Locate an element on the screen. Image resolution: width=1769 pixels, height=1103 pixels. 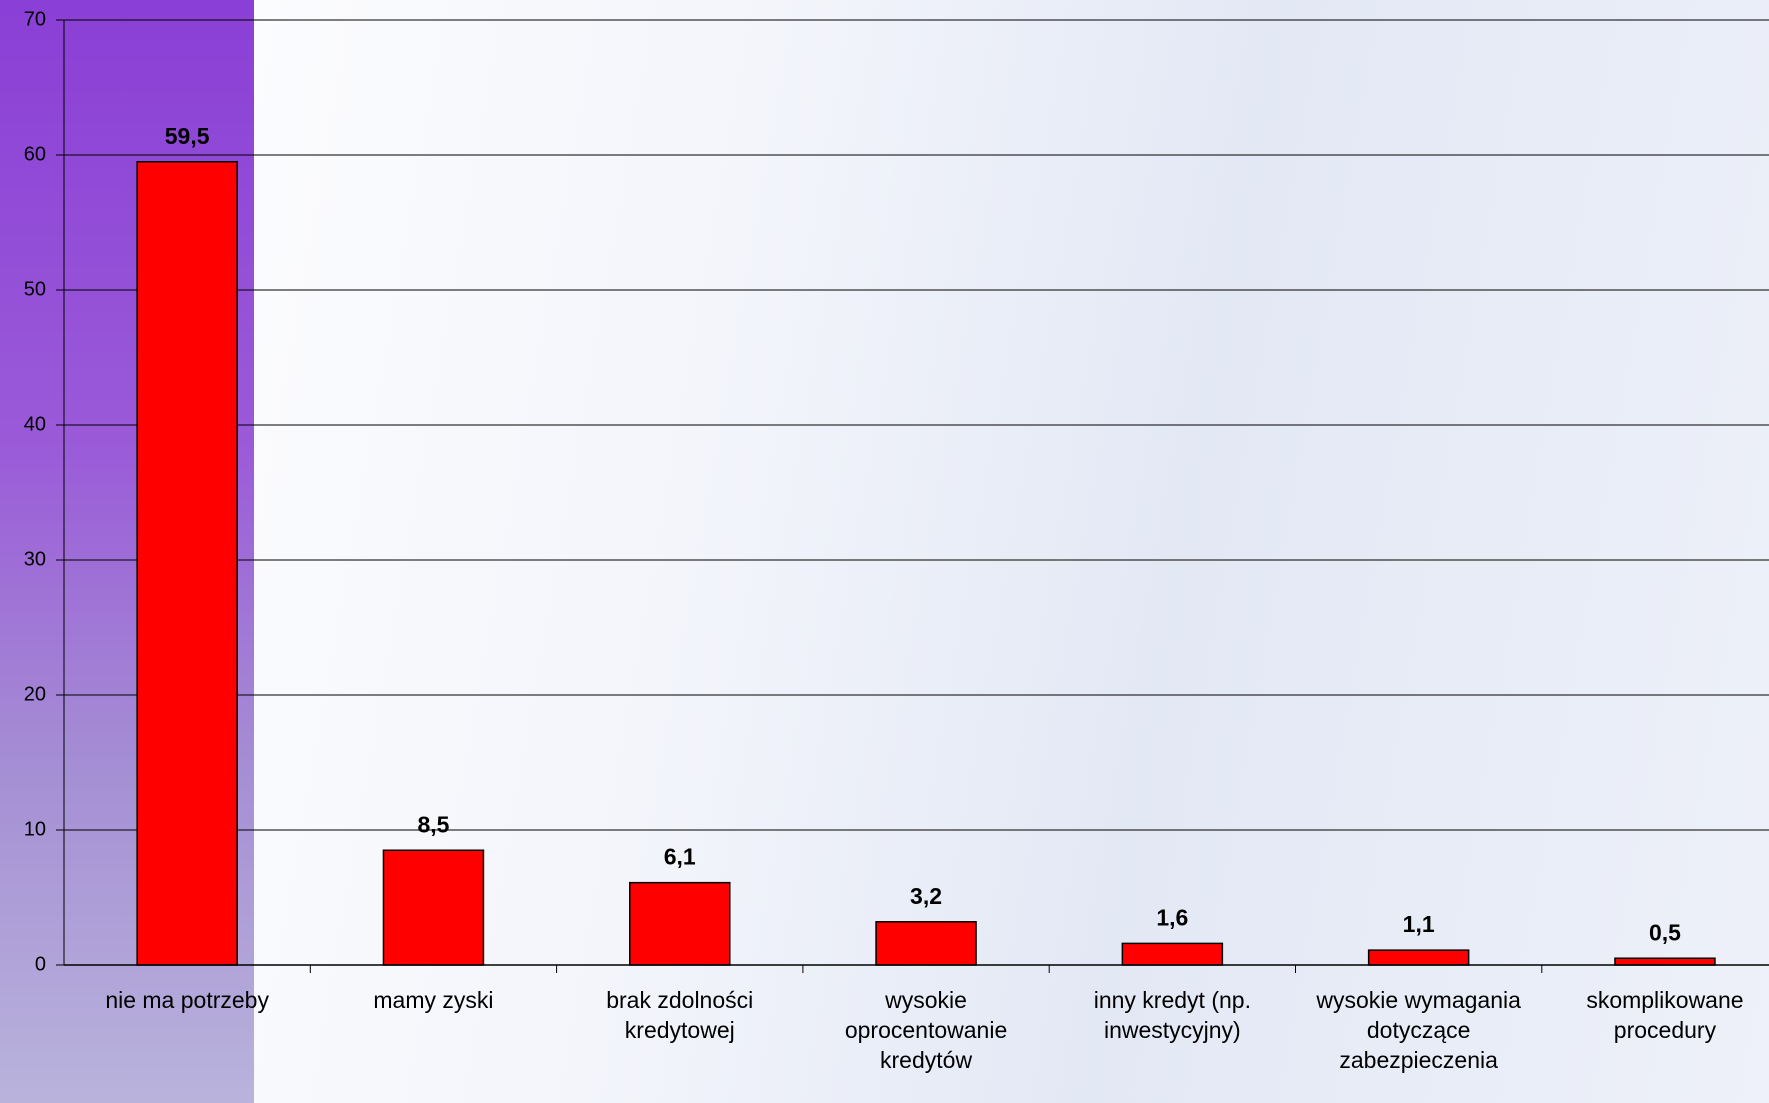
y-tick-label: 20 is located at coordinates (35, 694).